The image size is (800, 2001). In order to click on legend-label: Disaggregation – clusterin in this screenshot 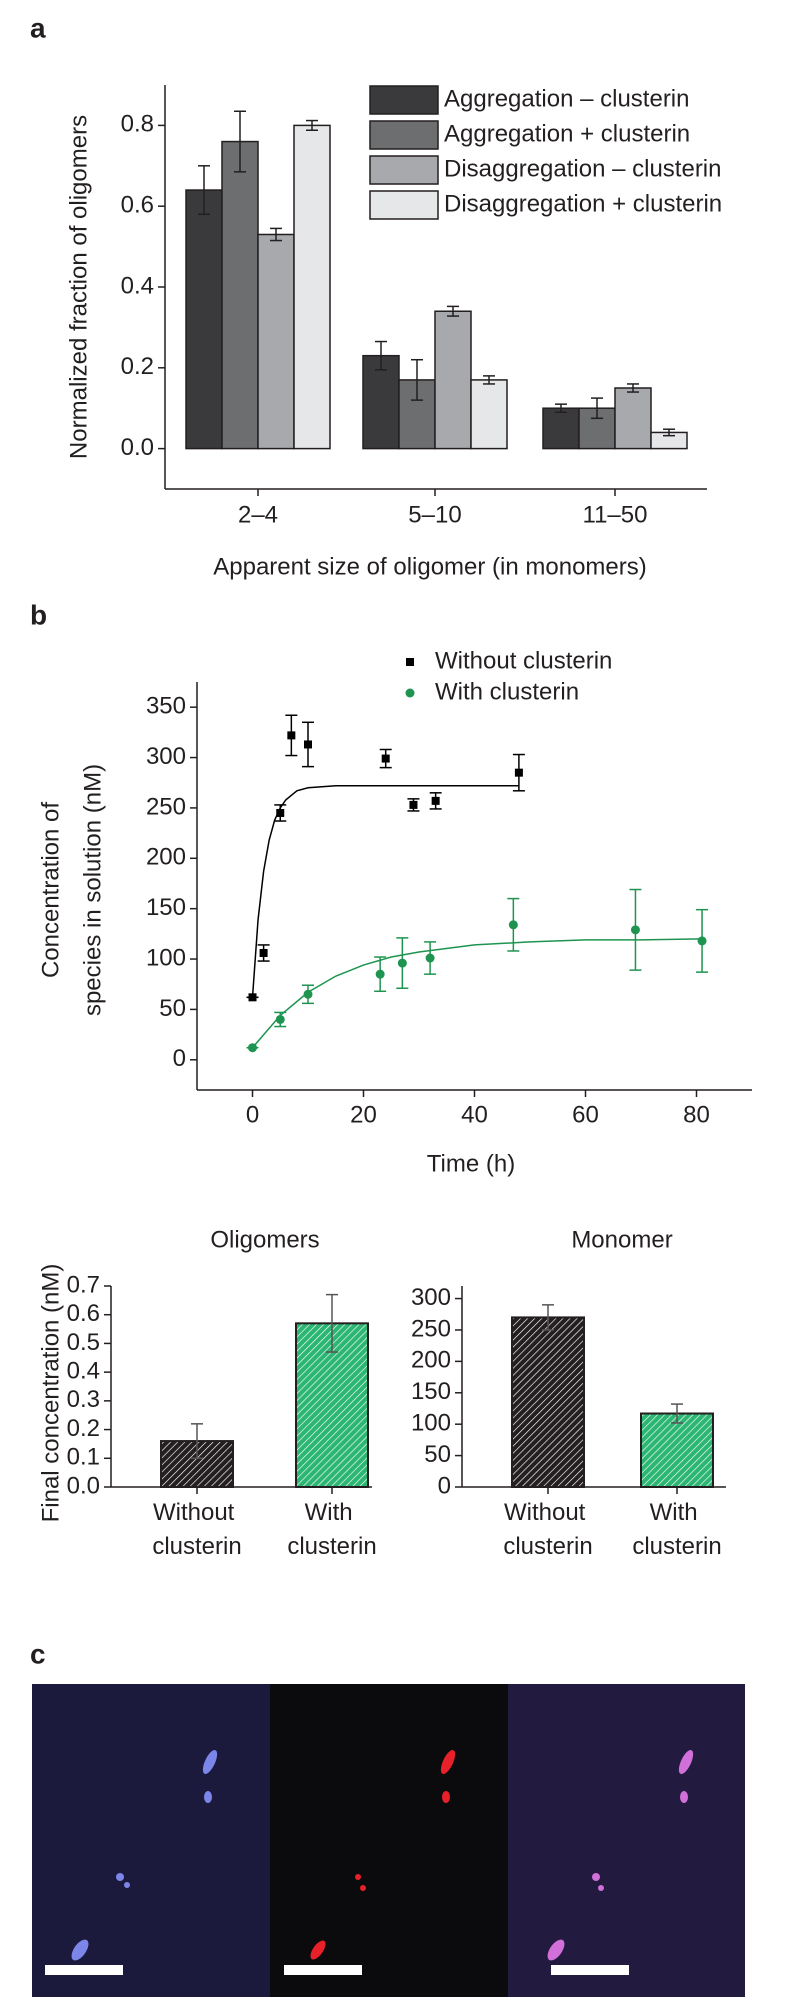, I will do `click(583, 168)`.